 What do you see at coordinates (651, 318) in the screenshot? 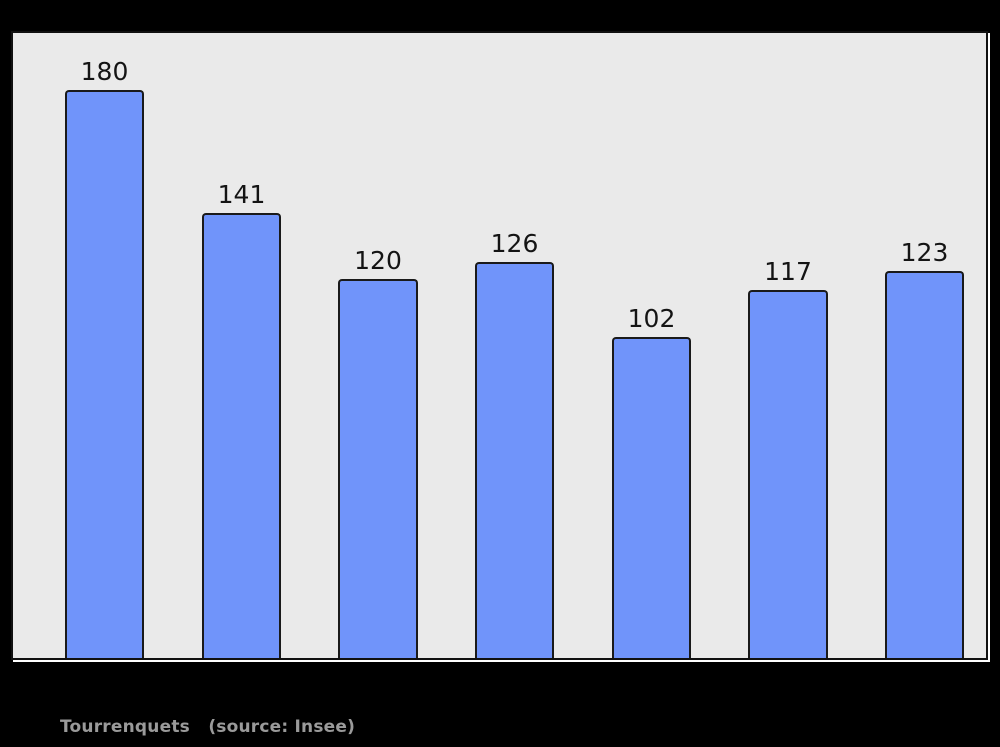
I see `bar-value-label: 102` at bounding box center [651, 318].